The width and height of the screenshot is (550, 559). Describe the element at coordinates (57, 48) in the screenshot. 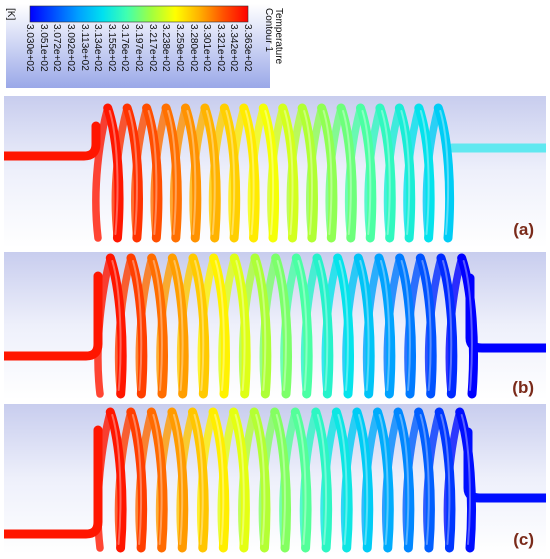

I see `legend-tick-label: 3.072e+02` at that location.